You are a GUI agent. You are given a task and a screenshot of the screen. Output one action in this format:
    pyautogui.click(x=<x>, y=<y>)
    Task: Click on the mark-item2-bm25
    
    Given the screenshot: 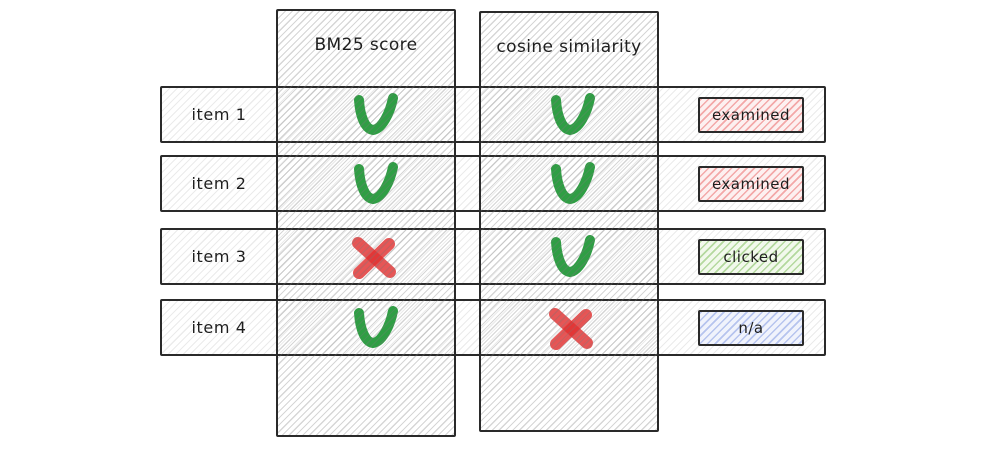 What is the action you would take?
    pyautogui.click(x=374, y=184)
    